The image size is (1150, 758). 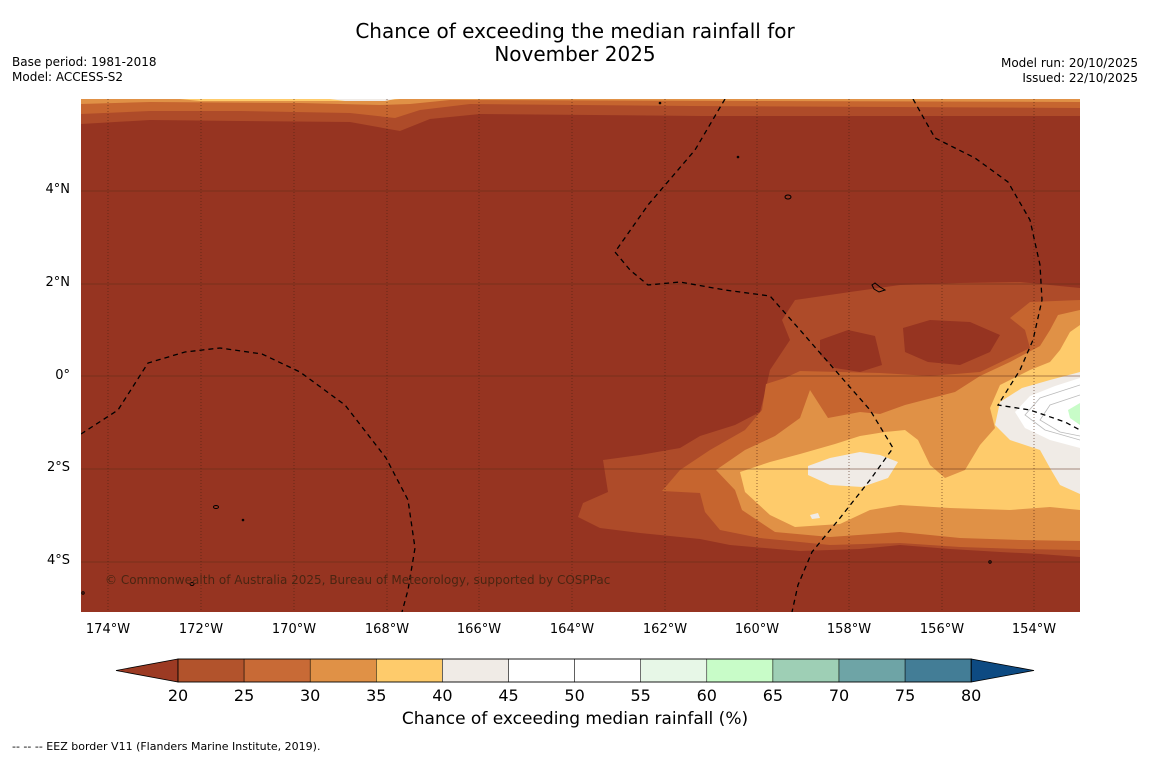 What do you see at coordinates (574, 695) in the screenshot?
I see `colorbar-tick-label: 50` at bounding box center [574, 695].